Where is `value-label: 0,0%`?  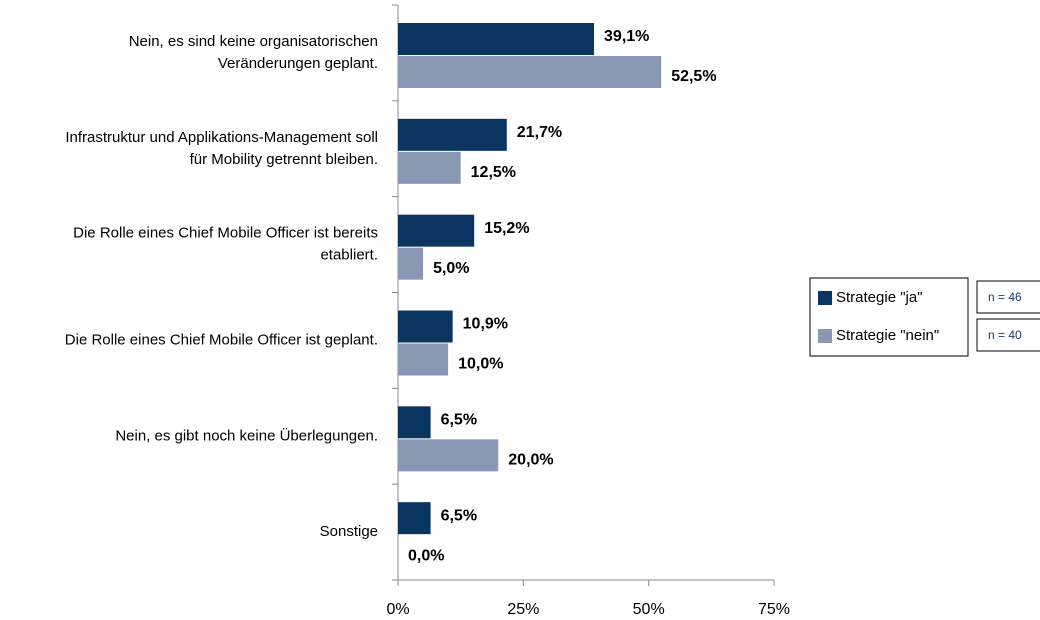 value-label: 0,0% is located at coordinates (426, 555).